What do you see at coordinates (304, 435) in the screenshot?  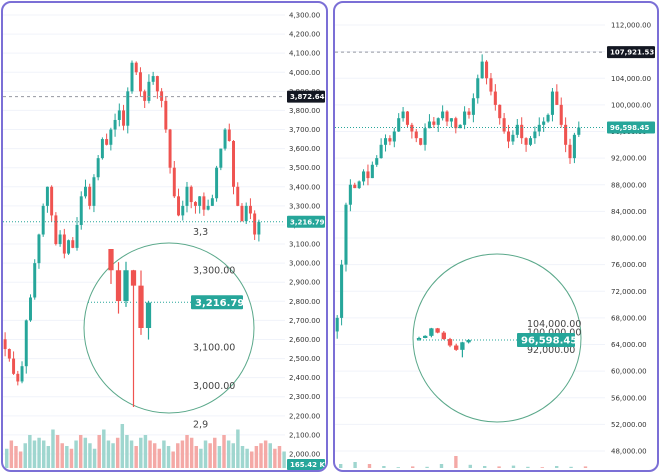 I see `y-tick-label: 2,100.00` at bounding box center [304, 435].